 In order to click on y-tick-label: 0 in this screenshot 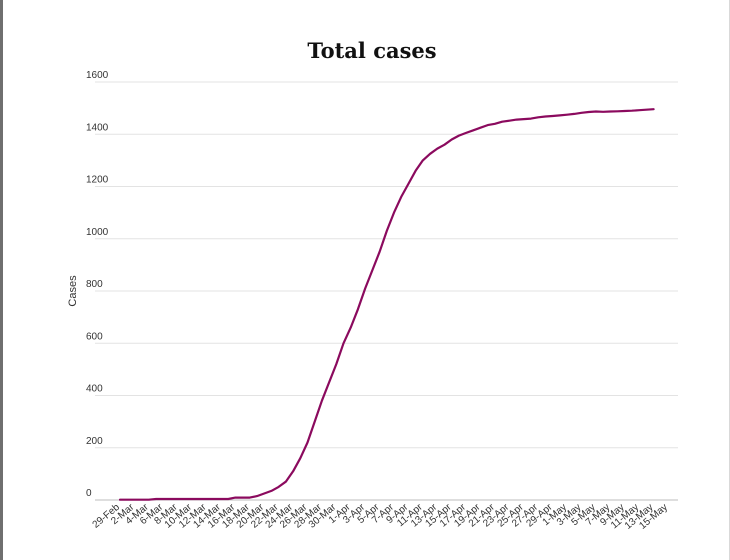, I will do `click(89, 493)`.